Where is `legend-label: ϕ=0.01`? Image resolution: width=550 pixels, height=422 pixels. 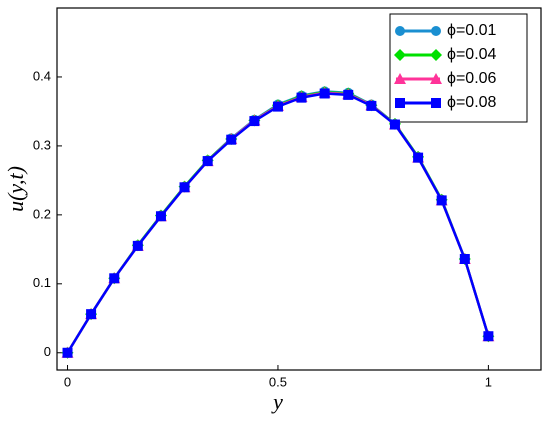
legend-label: ϕ=0.01 is located at coordinates (472, 30).